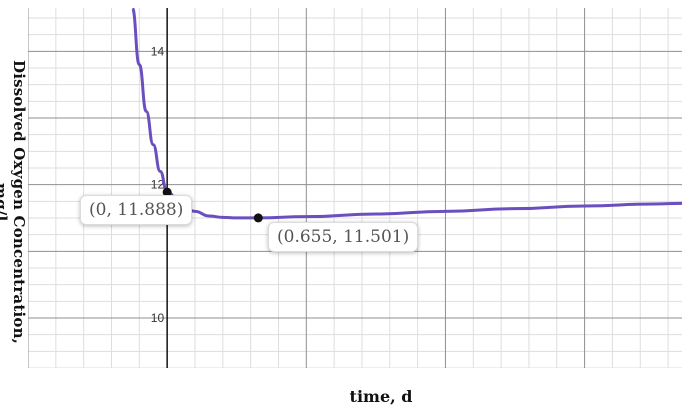 Image resolution: width=682 pixels, height=415 pixels. What do you see at coordinates (381, 396) in the screenshot?
I see `x-axis-label: time, d` at bounding box center [381, 396].